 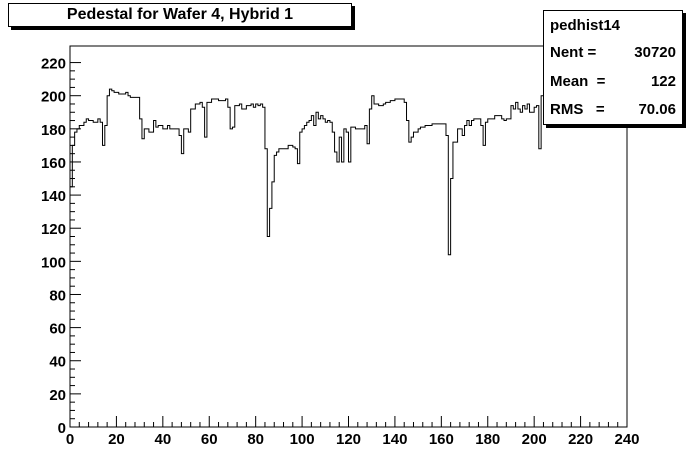 What do you see at coordinates (53, 64) in the screenshot?
I see `y-tick-label: 220` at bounding box center [53, 64].